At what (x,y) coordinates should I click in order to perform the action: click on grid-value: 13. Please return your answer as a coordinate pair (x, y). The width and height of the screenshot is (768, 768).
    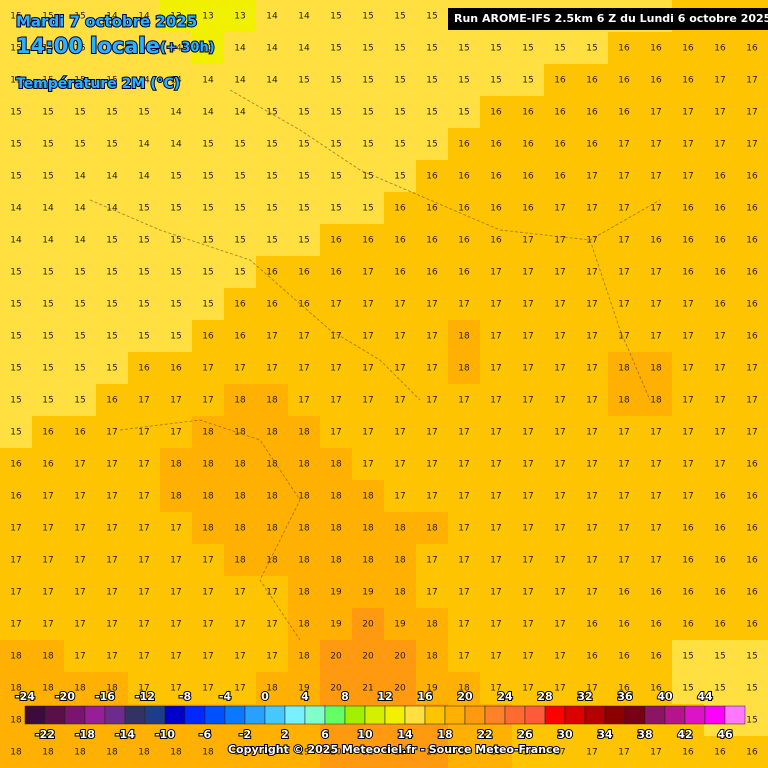
    Looking at the image, I should click on (207, 17).